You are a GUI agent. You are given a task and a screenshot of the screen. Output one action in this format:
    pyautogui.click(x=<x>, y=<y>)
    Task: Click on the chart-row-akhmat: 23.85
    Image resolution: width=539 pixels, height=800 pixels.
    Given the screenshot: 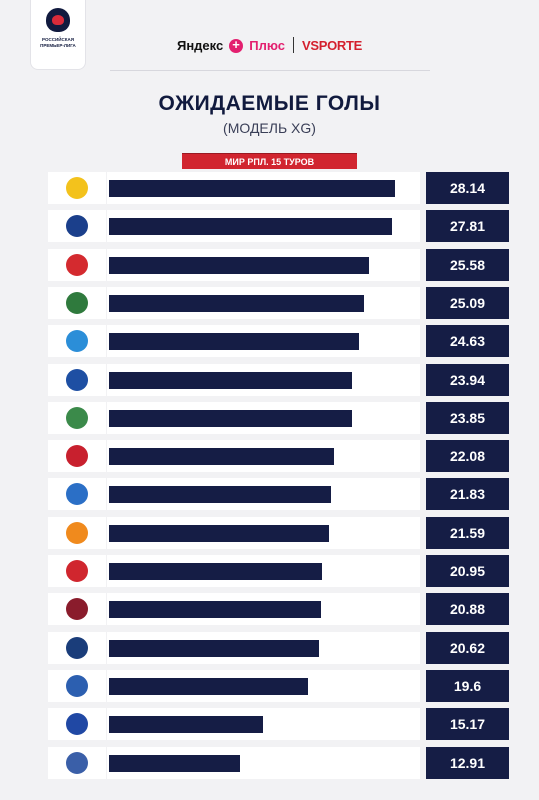 What is the action you would take?
    pyautogui.click(x=279, y=418)
    